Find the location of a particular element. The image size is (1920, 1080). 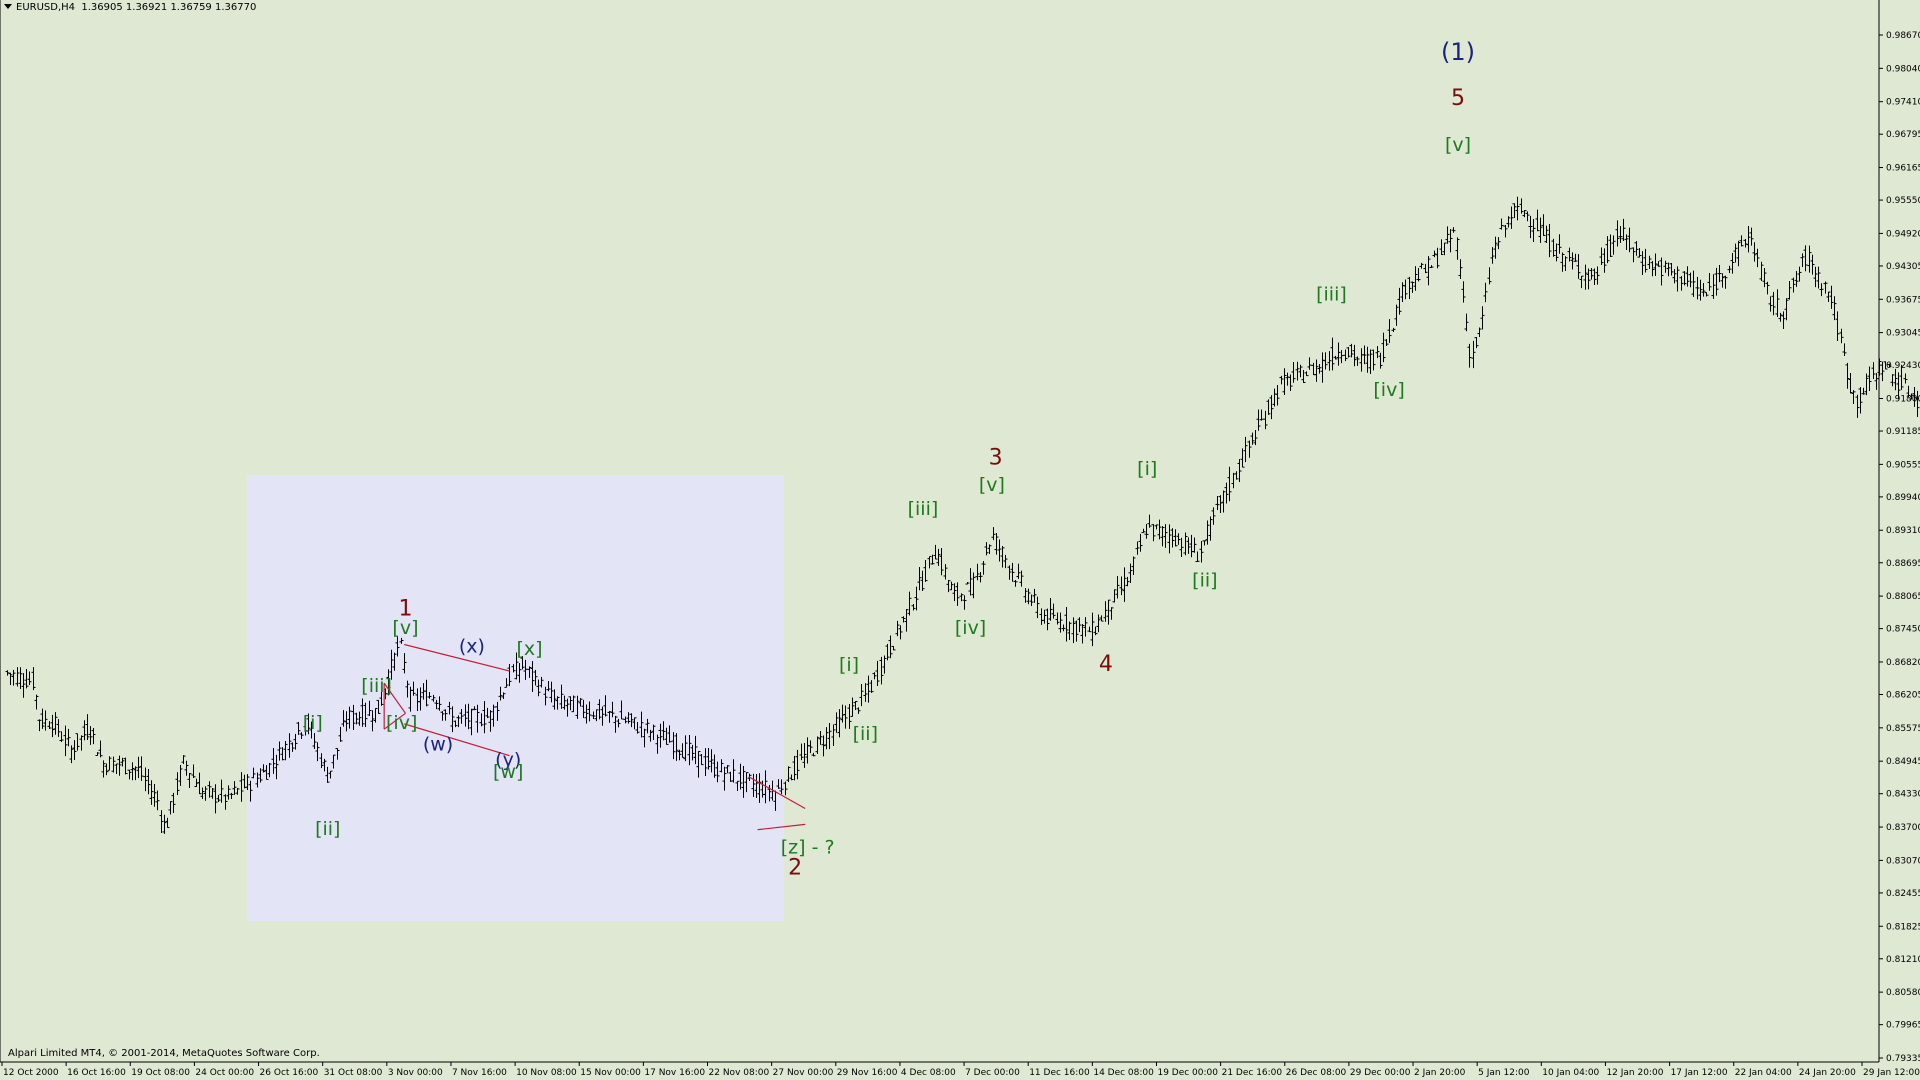

y-tick-label: 0.88695 is located at coordinates (1903, 564).